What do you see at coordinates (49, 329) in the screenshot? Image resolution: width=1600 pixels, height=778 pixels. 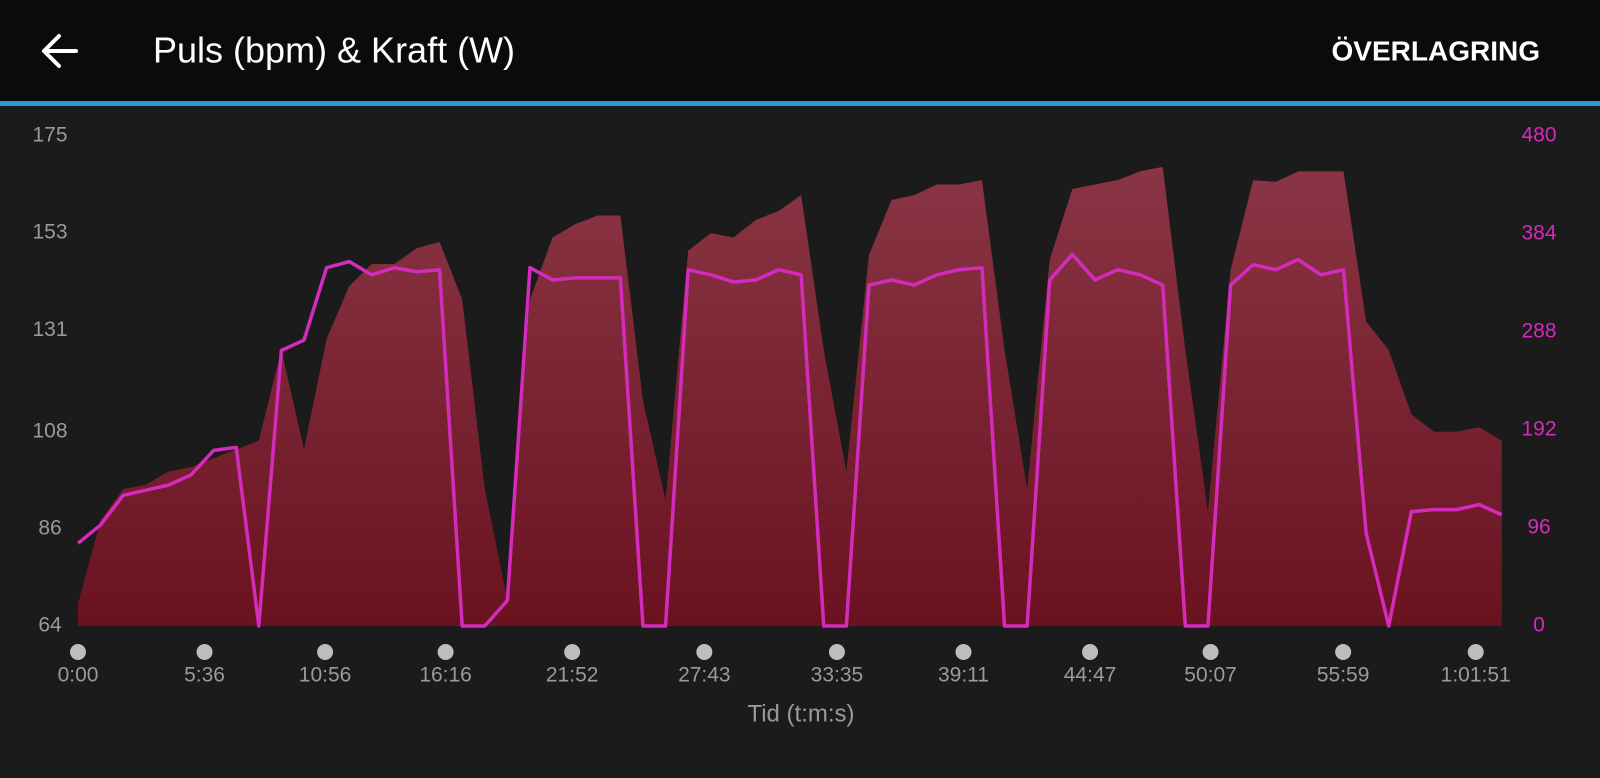 I see `y-tick-label: 131` at bounding box center [49, 329].